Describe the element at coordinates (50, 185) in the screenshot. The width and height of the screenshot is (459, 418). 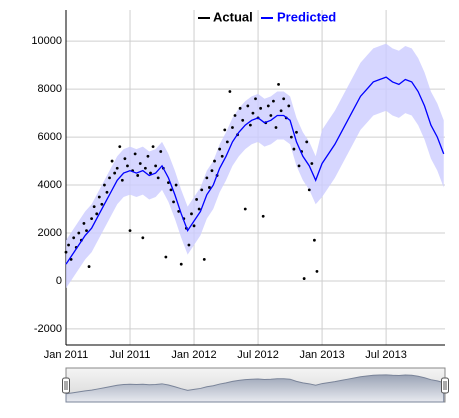
I see `y-tick-label: 4000` at that location.